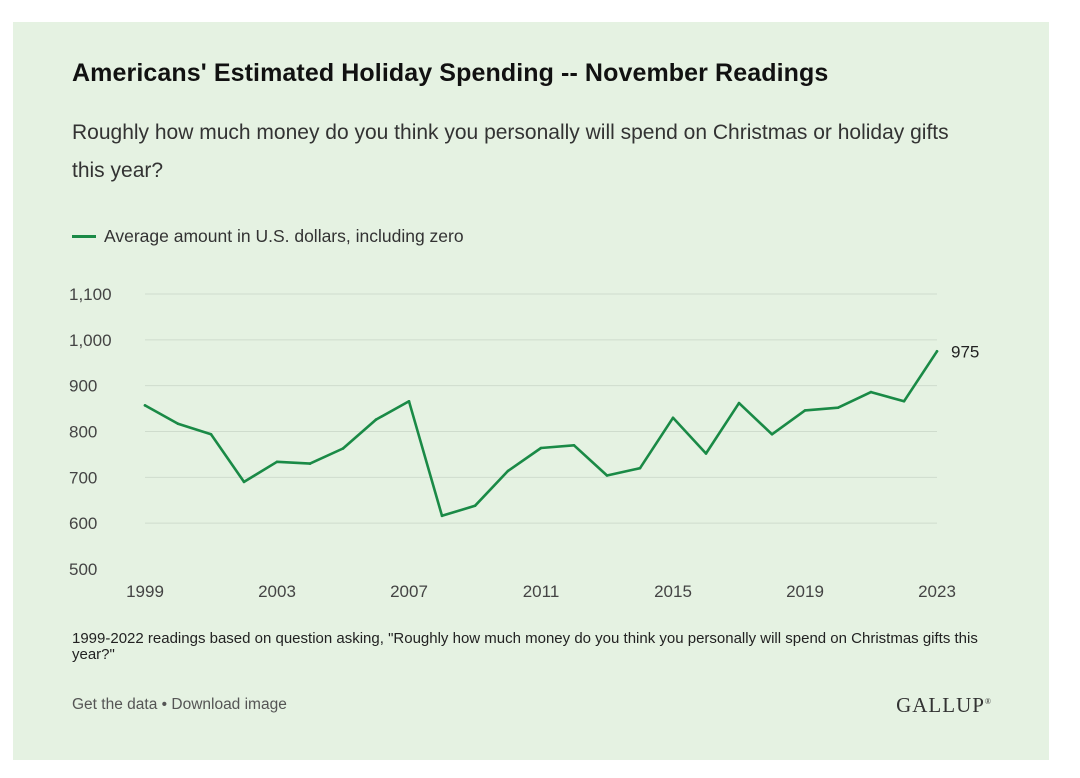 This screenshot has height=778, width=1080. Describe the element at coordinates (84, 236) in the screenshot. I see `legend-swatch` at that location.